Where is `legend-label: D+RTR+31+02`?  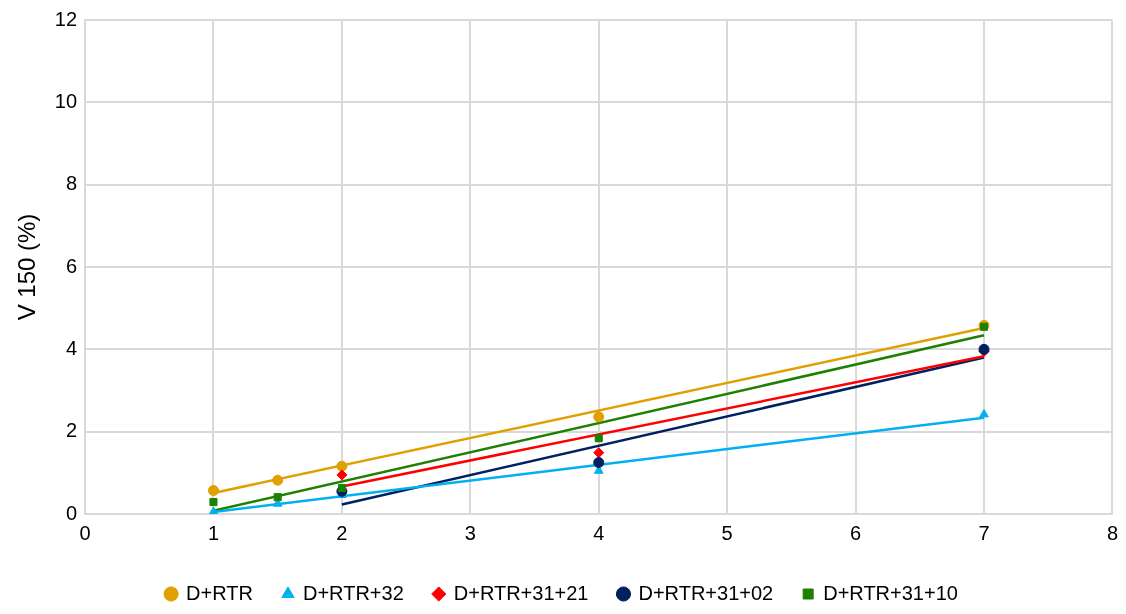 legend-label: D+RTR+31+02 is located at coordinates (706, 592).